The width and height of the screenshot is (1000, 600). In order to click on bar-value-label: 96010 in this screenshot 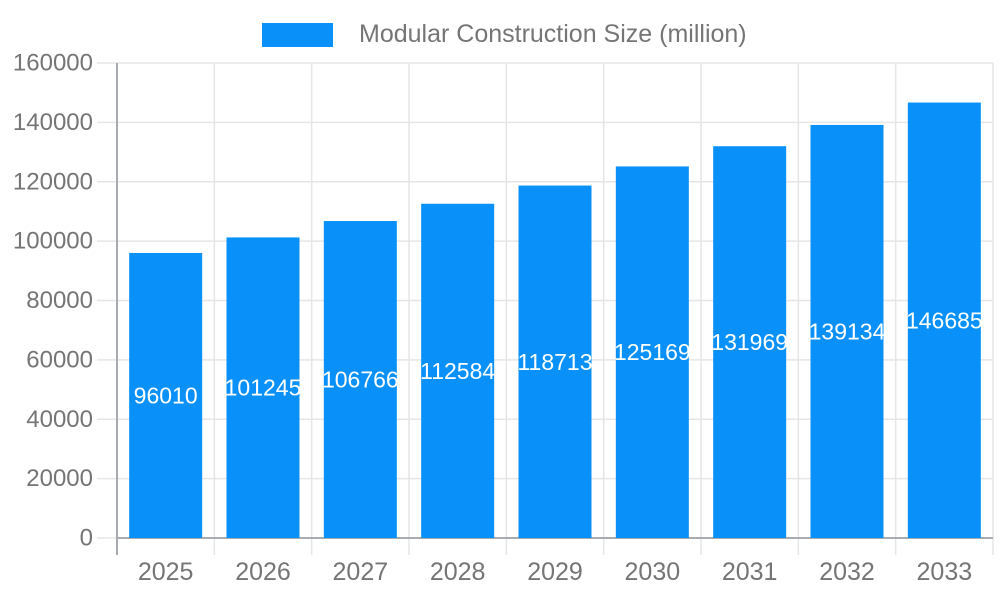, I will do `click(166, 395)`.